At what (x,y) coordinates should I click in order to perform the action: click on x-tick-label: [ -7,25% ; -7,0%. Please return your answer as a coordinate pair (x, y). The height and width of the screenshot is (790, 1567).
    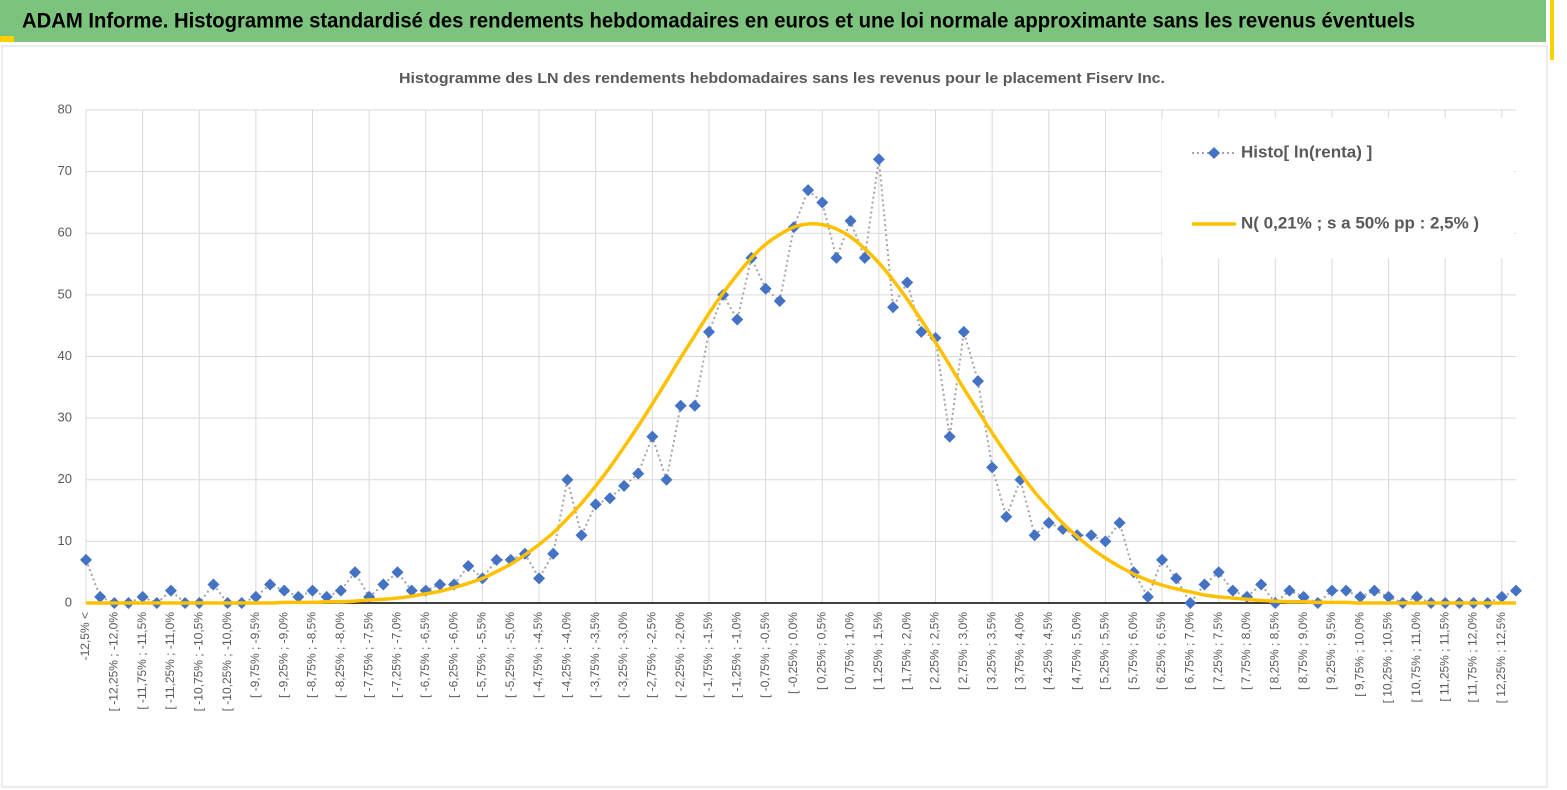
    Looking at the image, I should click on (397, 655).